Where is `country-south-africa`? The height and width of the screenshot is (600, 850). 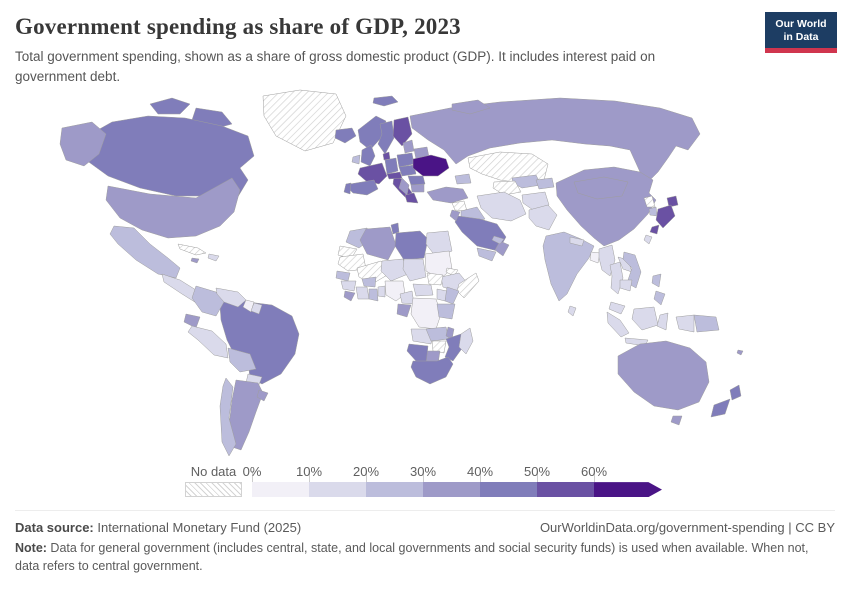
country-south-africa is located at coordinates (432, 370).